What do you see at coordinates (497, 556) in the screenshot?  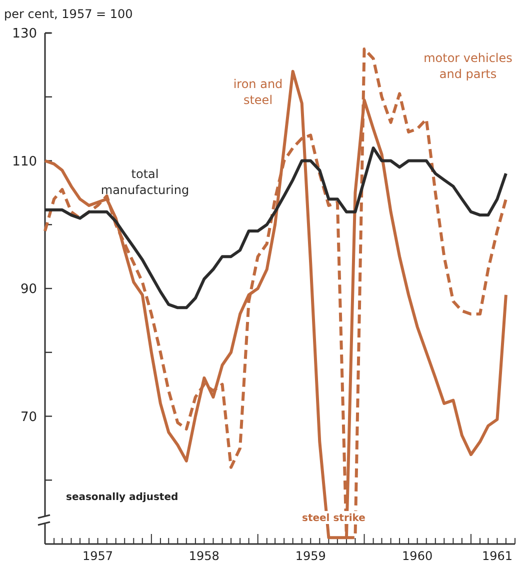 I see `x-tick-label: 1961` at bounding box center [497, 556].